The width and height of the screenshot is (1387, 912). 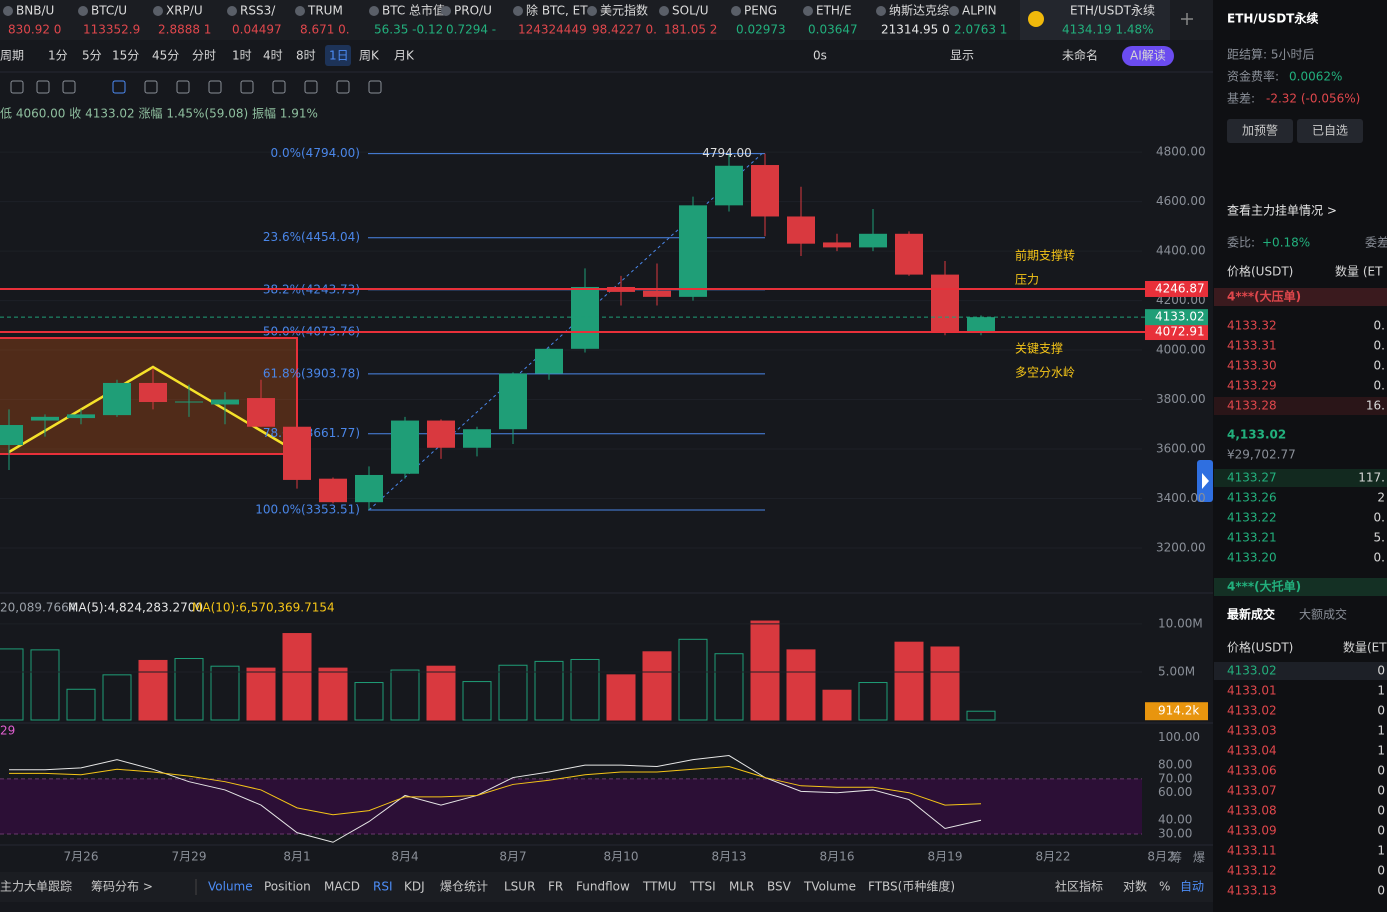 What do you see at coordinates (325, 30) in the screenshot?
I see `ticker-price: 8.671 0.` at bounding box center [325, 30].